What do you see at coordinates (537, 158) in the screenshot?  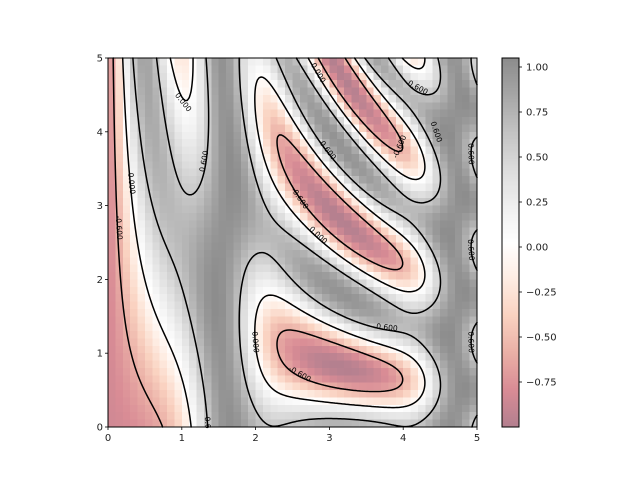 I see `colorbar-tick-label: 0.50` at bounding box center [537, 158].